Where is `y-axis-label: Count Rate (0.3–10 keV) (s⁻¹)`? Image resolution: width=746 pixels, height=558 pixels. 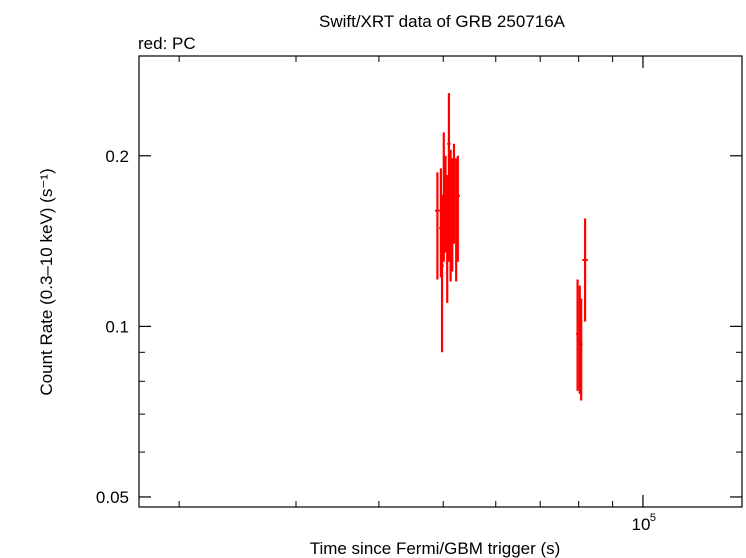
y-axis-label: Count Rate (0.3–10 keV) (s⁻¹) is located at coordinates (46, 281).